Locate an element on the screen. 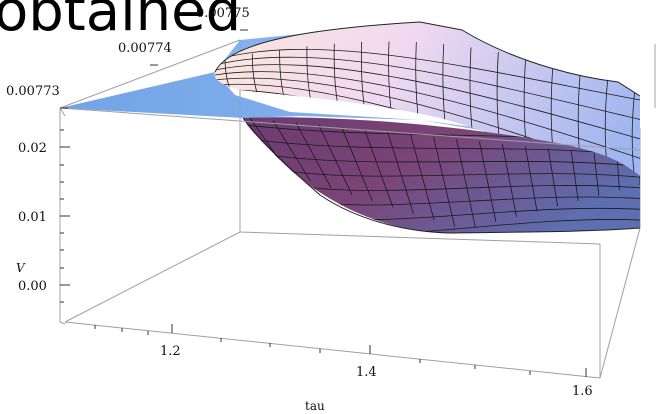  y-axis-ticks is located at coordinates (154, 69).